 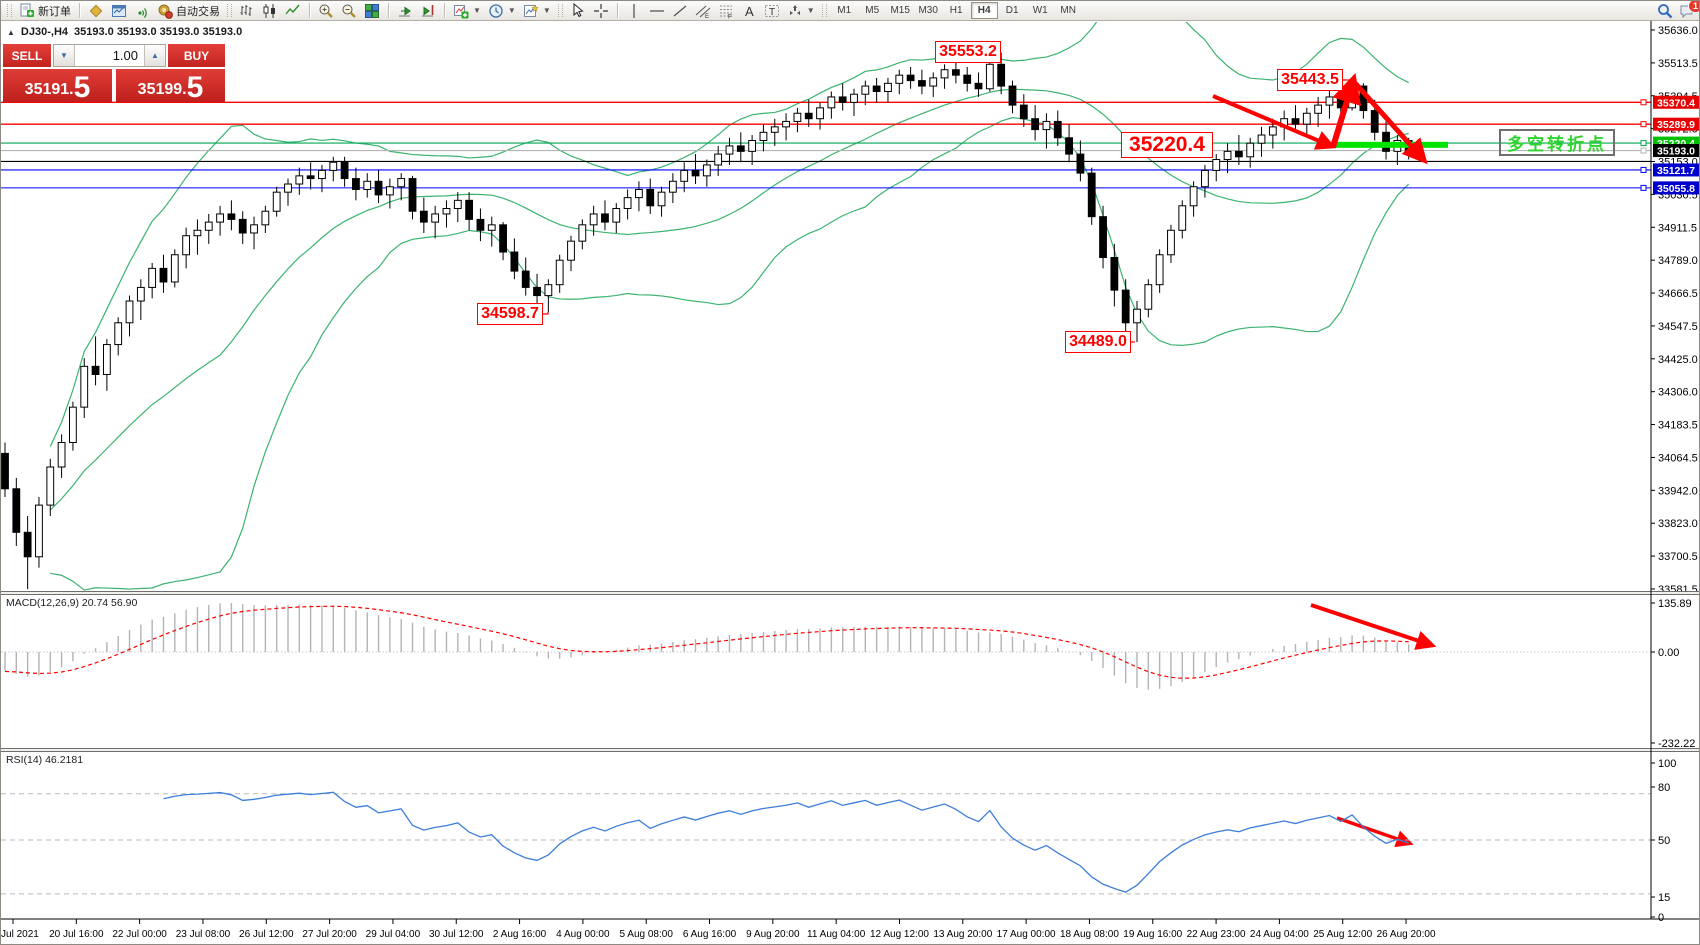 What do you see at coordinates (270, 11) in the screenshot?
I see `candlestick-chart-button` at bounding box center [270, 11].